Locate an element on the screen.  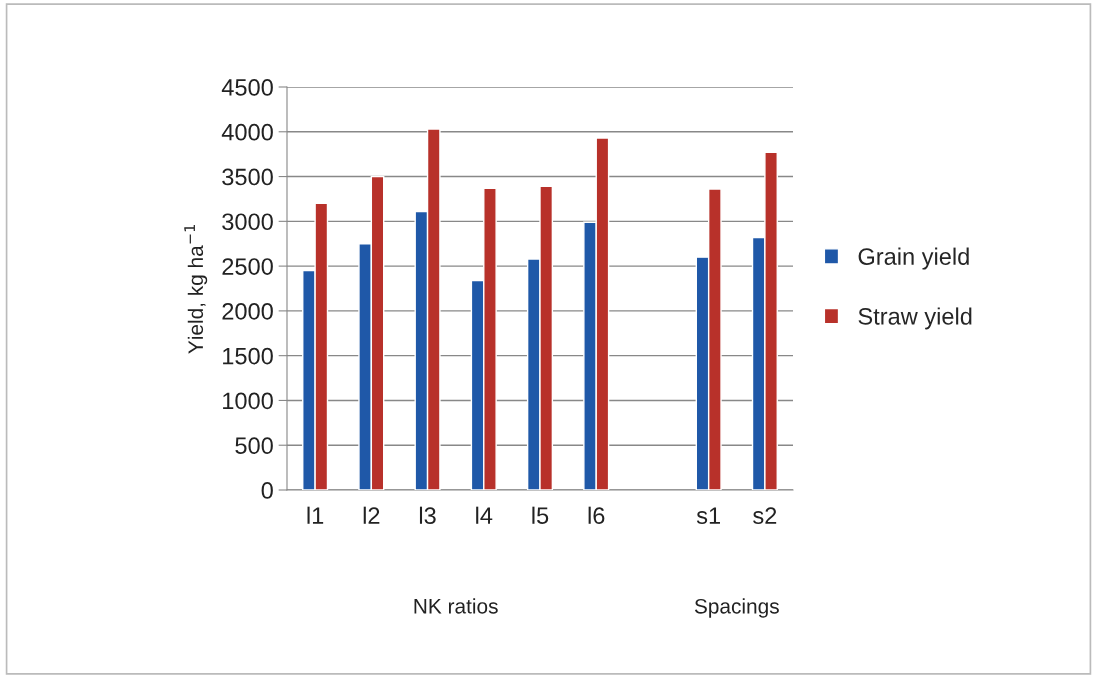
y-tick-label: 3500 is located at coordinates (247, 177).